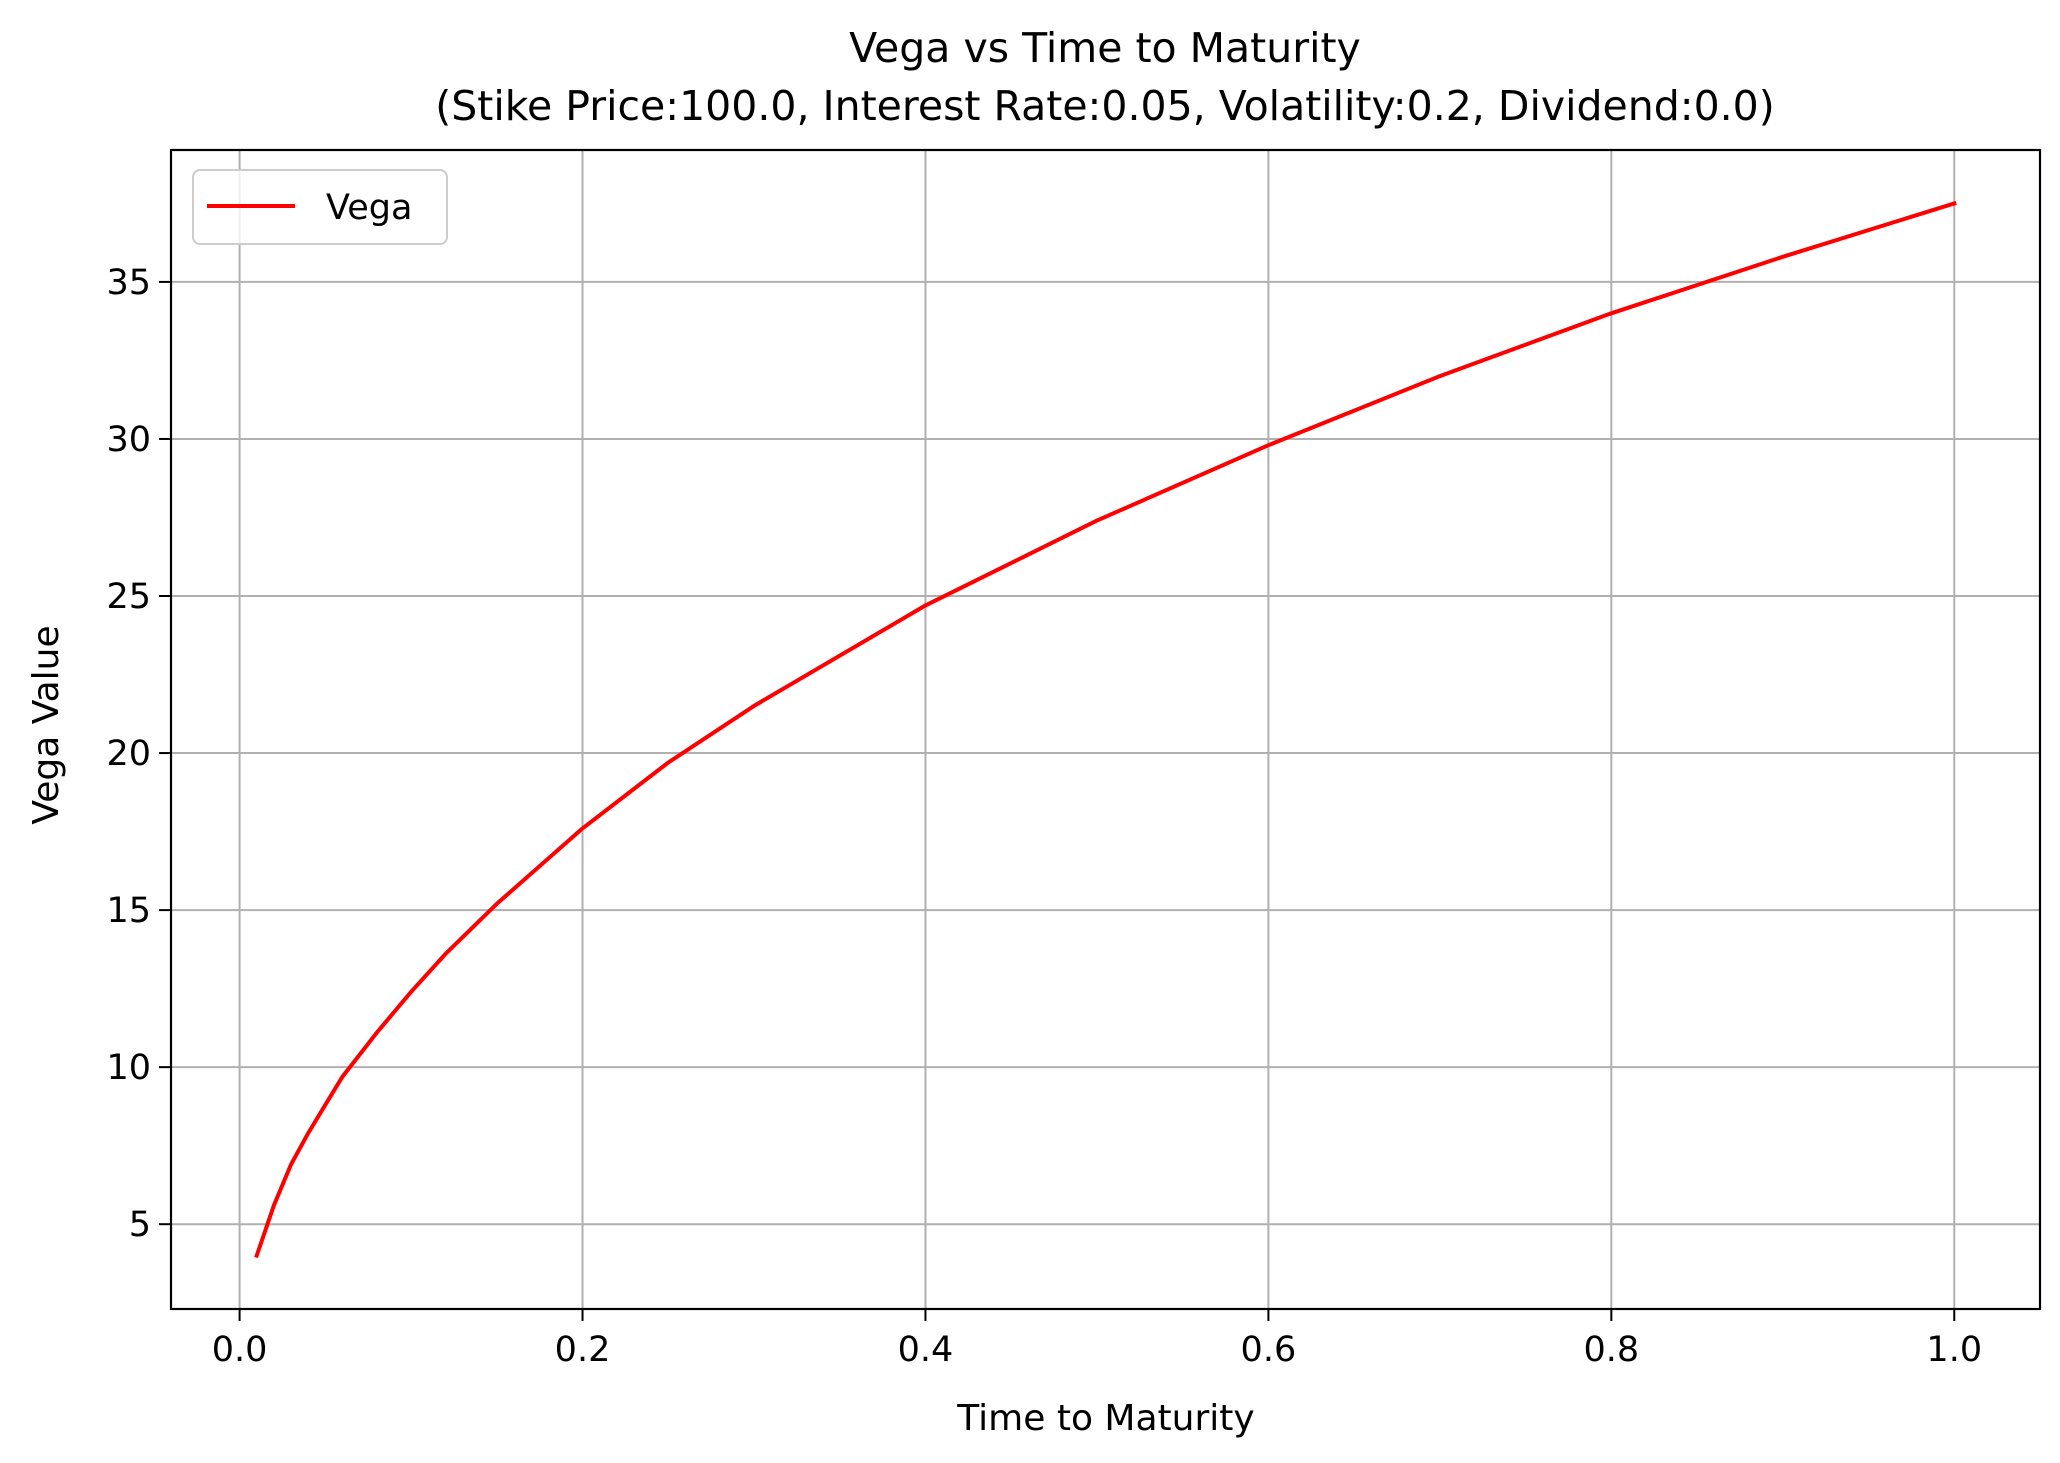 This screenshot has height=1463, width=2060. Describe the element at coordinates (128, 440) in the screenshot. I see `y-tick-label: 30` at that location.